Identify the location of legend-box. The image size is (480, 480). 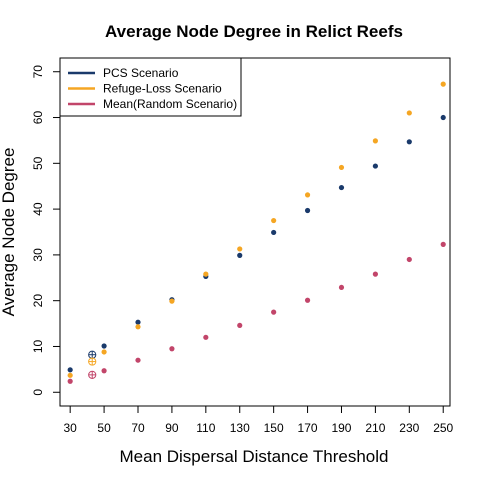
(150, 87).